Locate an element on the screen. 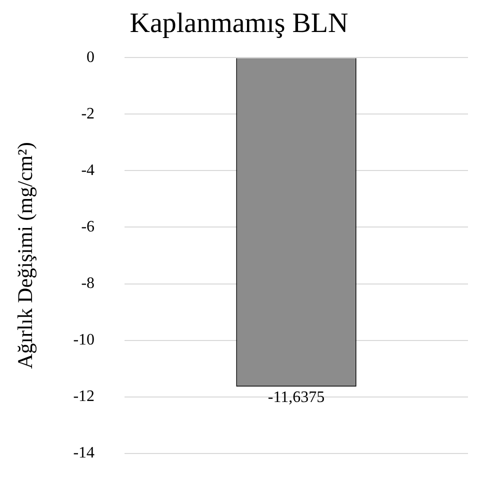  y-tick-label: -10 is located at coordinates (84, 340).